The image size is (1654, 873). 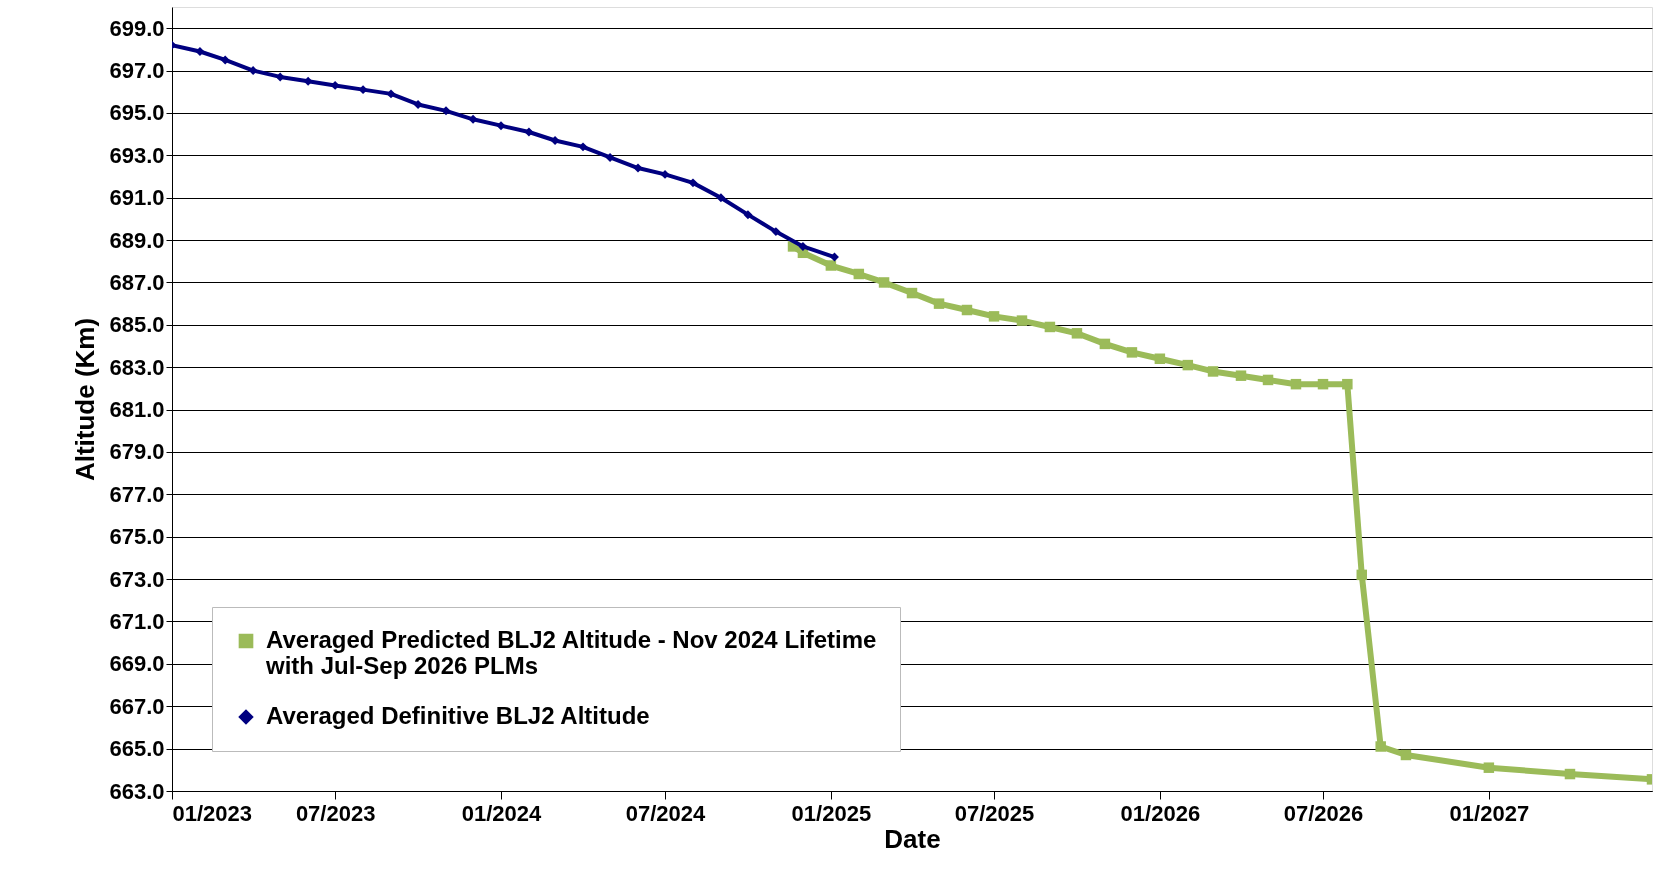 What do you see at coordinates (137, 621) in the screenshot?
I see `y-tick-label: 671.0` at bounding box center [137, 621].